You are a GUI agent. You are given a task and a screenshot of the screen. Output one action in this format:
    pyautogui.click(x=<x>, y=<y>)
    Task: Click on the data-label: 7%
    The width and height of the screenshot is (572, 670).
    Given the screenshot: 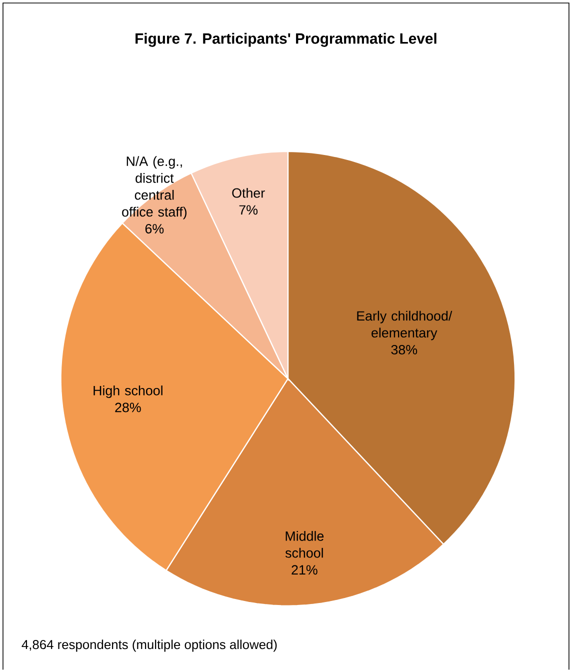 What is the action you would take?
    pyautogui.click(x=248, y=210)
    